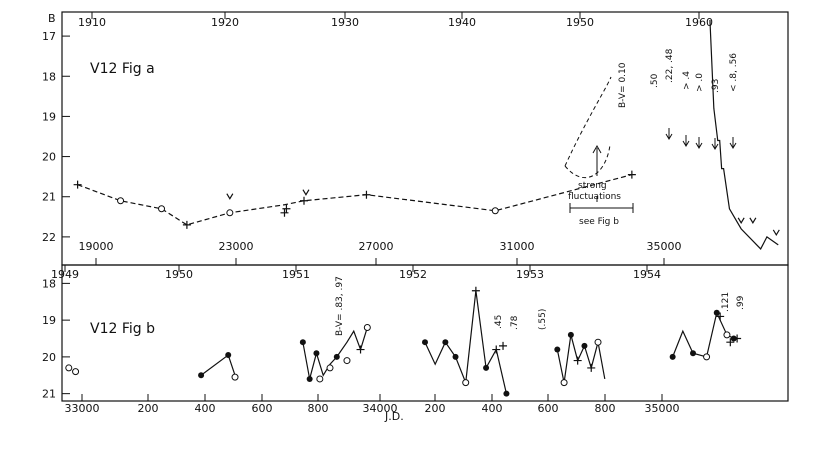 This screenshot has height=449, width=830. I want to click on jd-tick-label: 400, so click(492, 408).